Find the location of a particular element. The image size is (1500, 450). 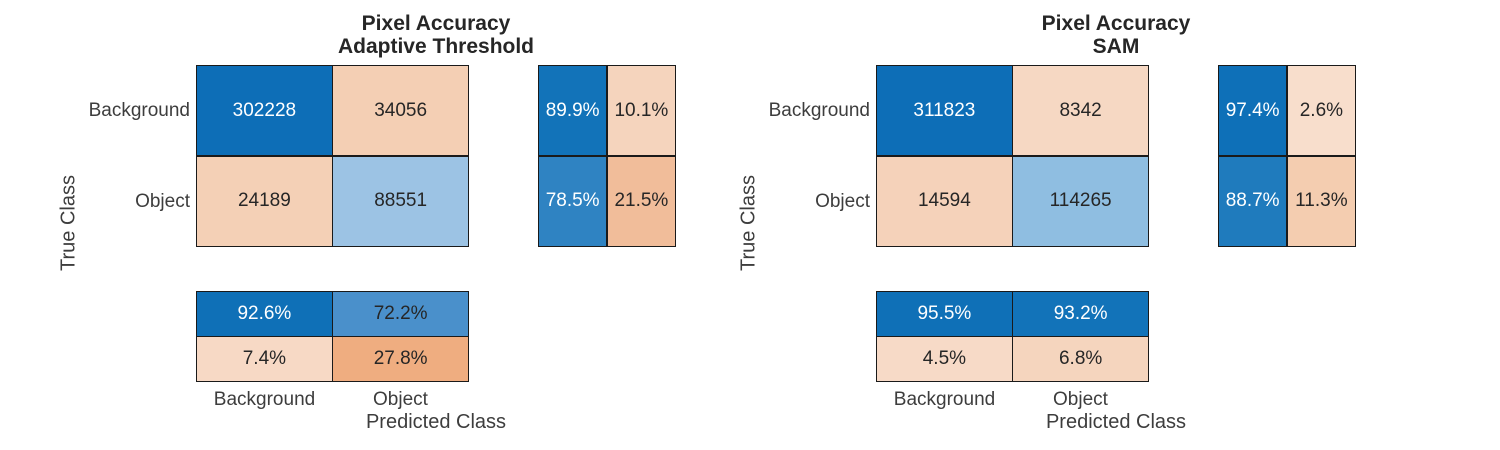

row-summary-cell: 78.5% is located at coordinates (573, 201).